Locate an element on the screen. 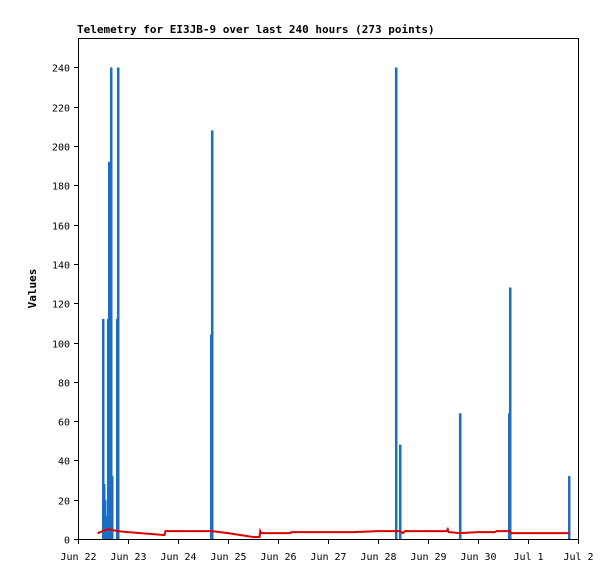  y-tick-label: 80 is located at coordinates (64, 384).